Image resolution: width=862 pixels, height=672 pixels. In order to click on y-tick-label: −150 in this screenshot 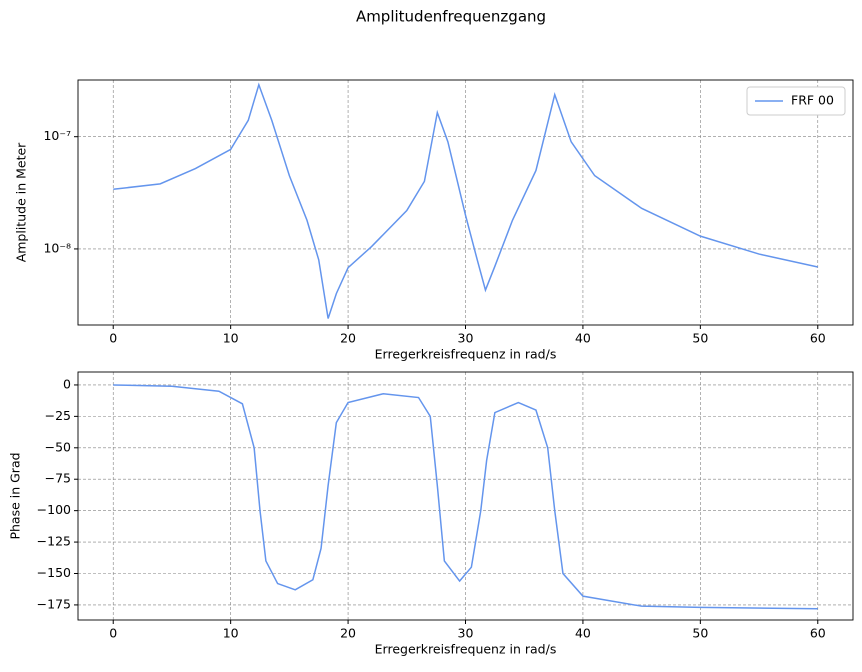, I will do `click(54, 572)`.